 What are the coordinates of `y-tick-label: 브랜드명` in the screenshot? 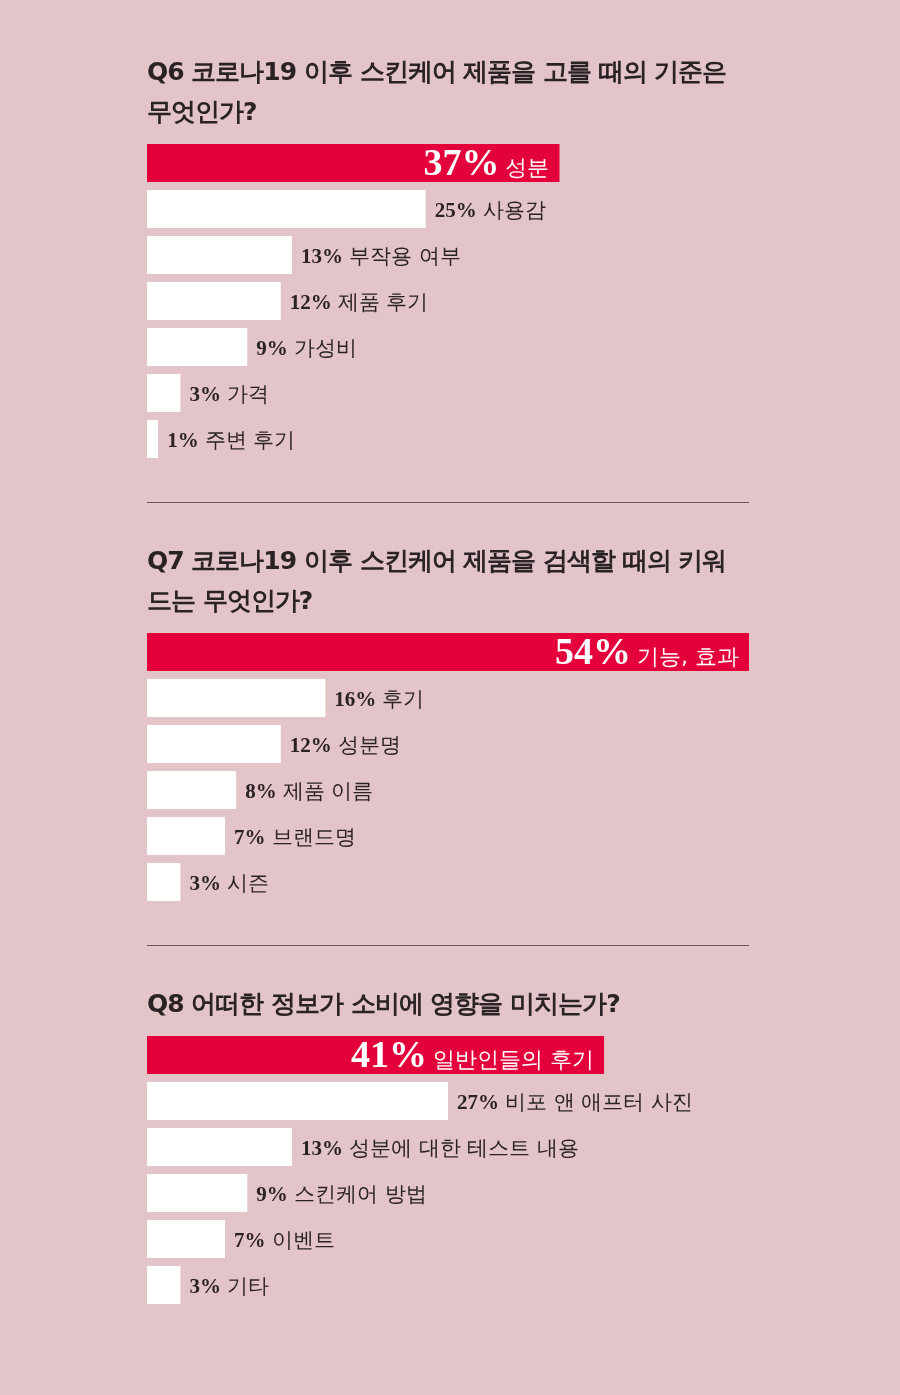 It's located at (313, 837).